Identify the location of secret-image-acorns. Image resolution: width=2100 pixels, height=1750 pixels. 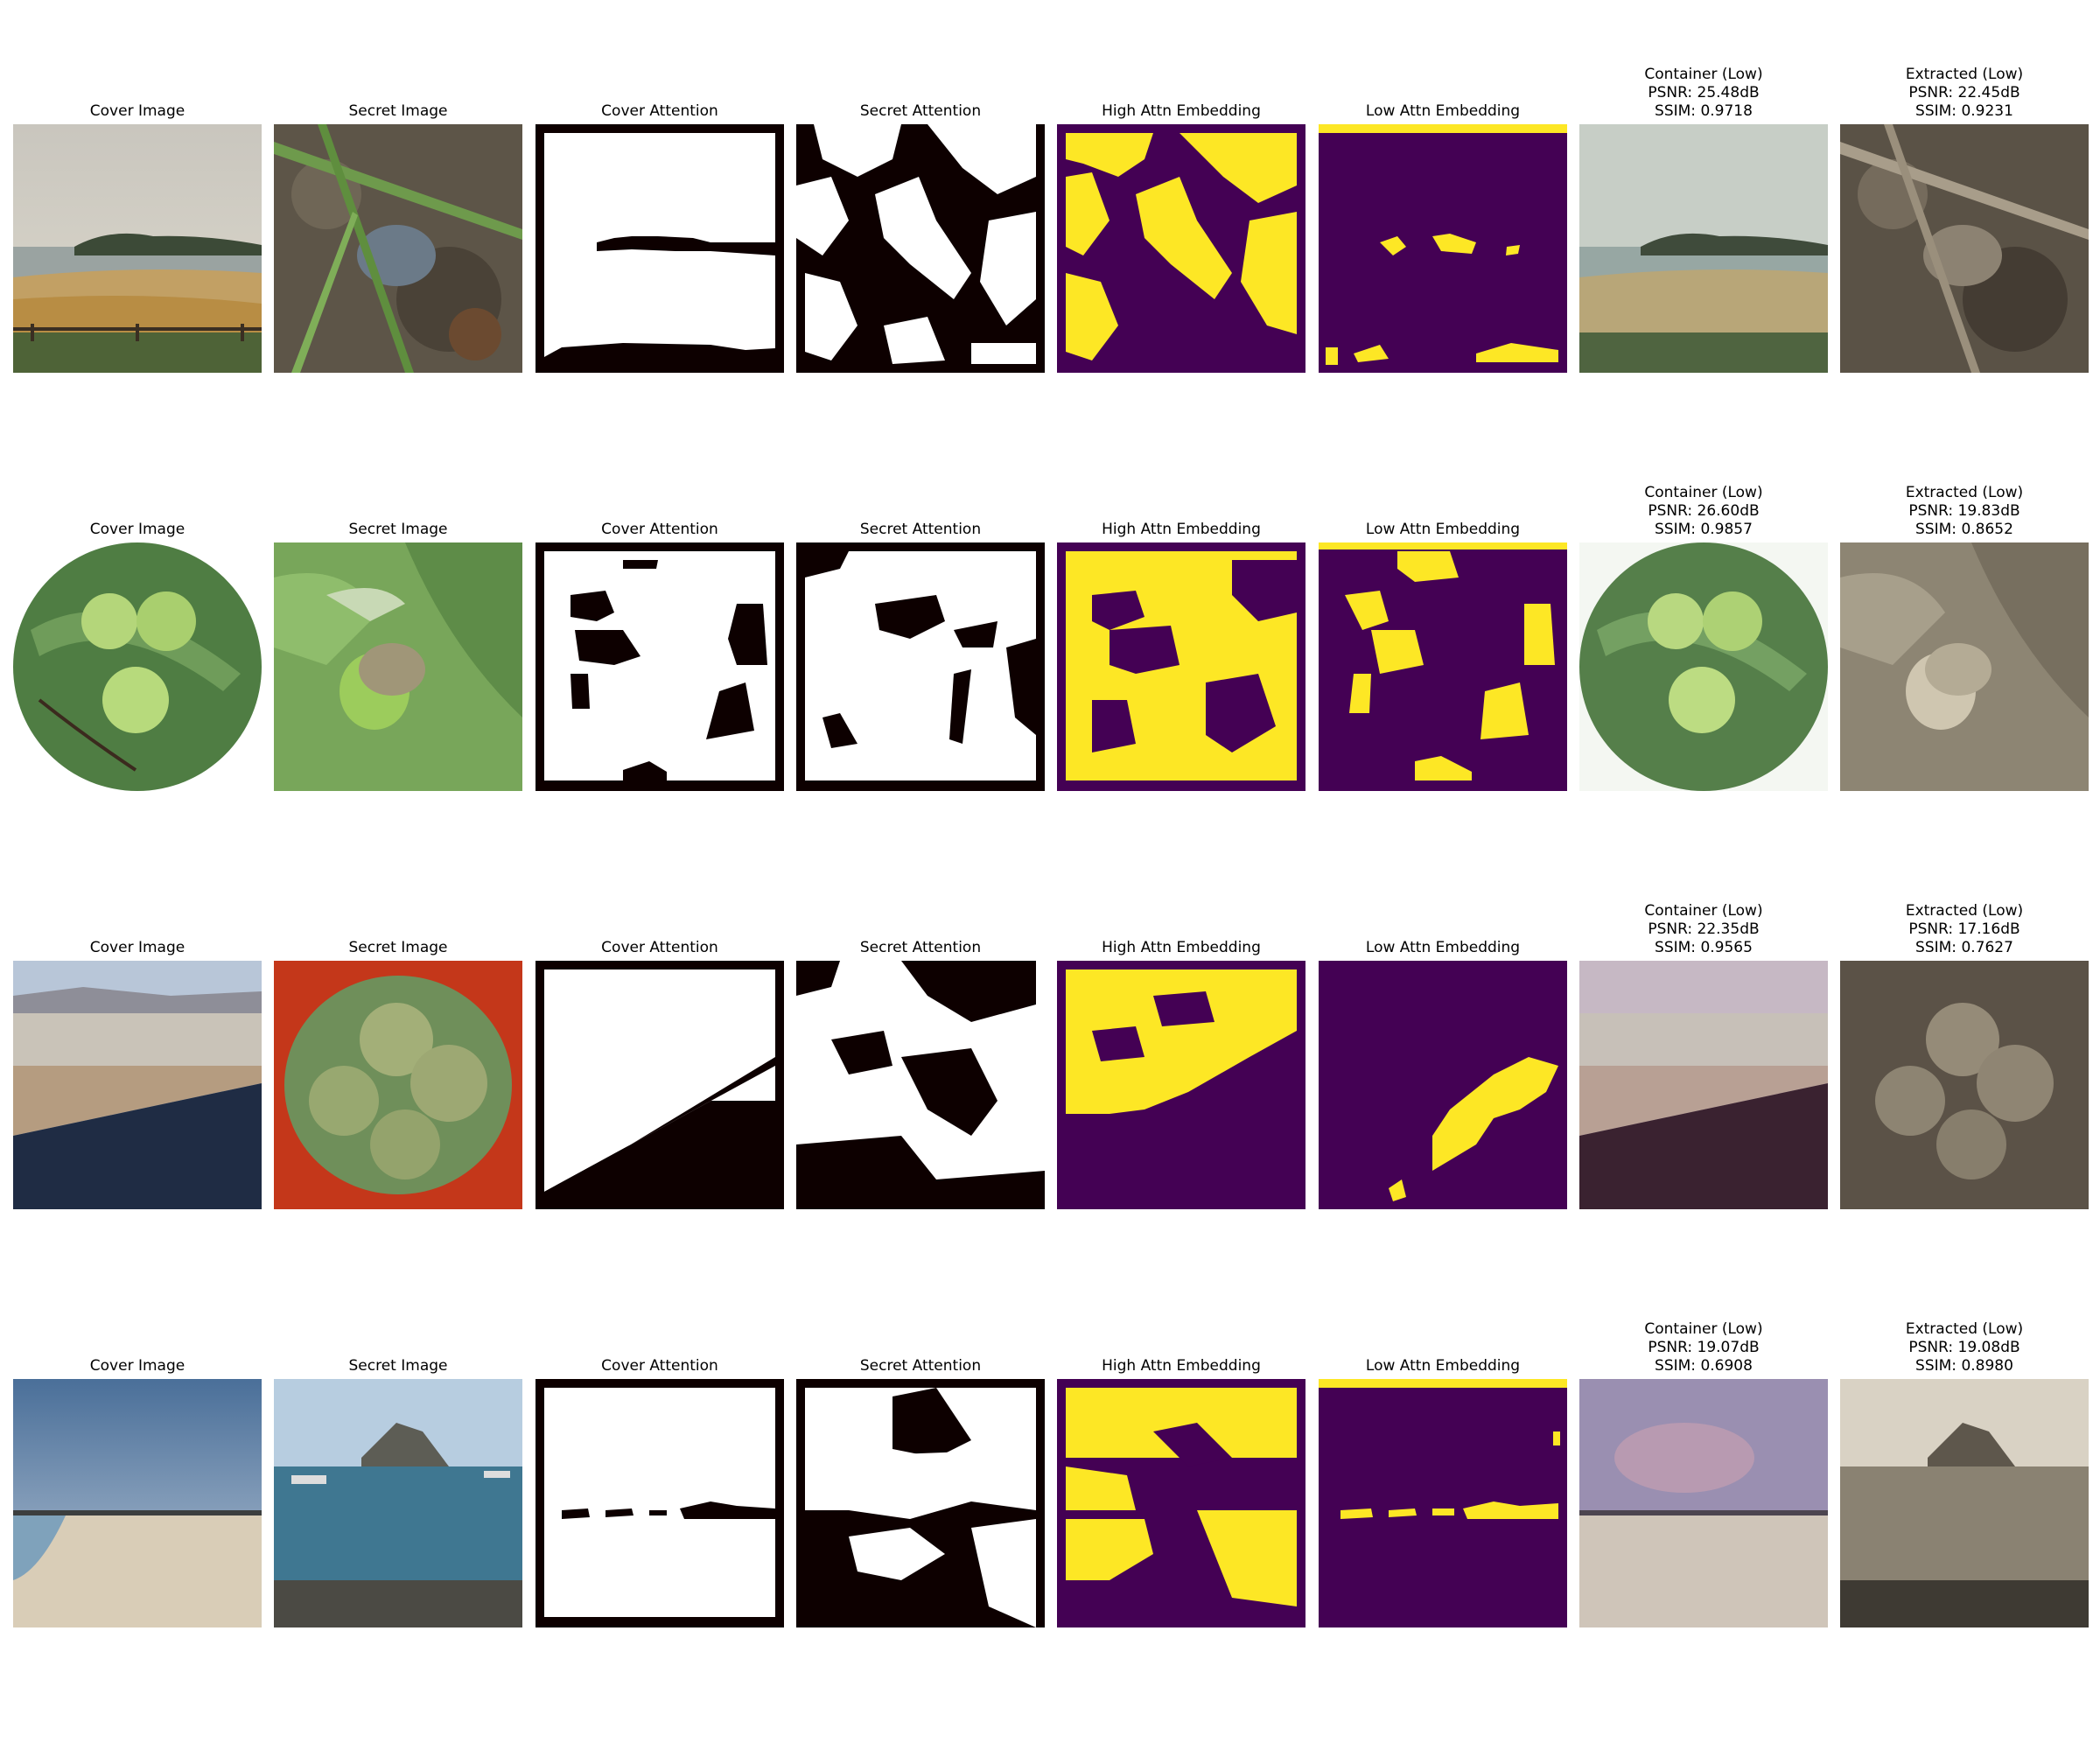
(398, 1085).